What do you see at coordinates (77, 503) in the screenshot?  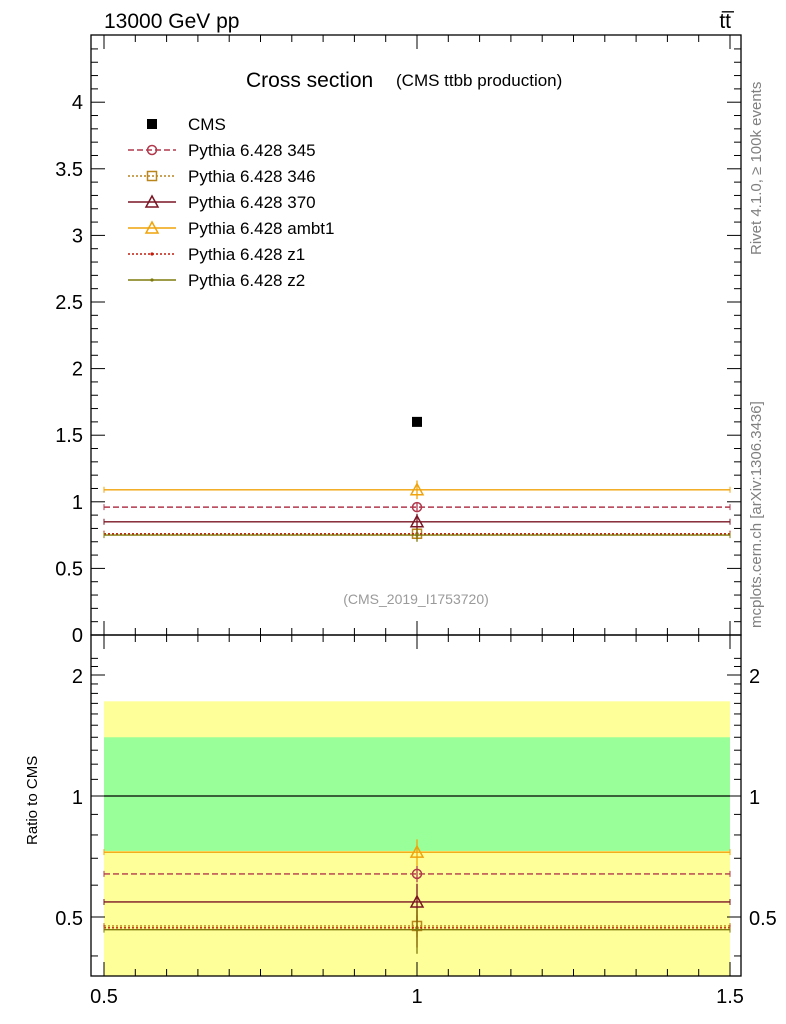 I see `y-tick-label: 1` at bounding box center [77, 503].